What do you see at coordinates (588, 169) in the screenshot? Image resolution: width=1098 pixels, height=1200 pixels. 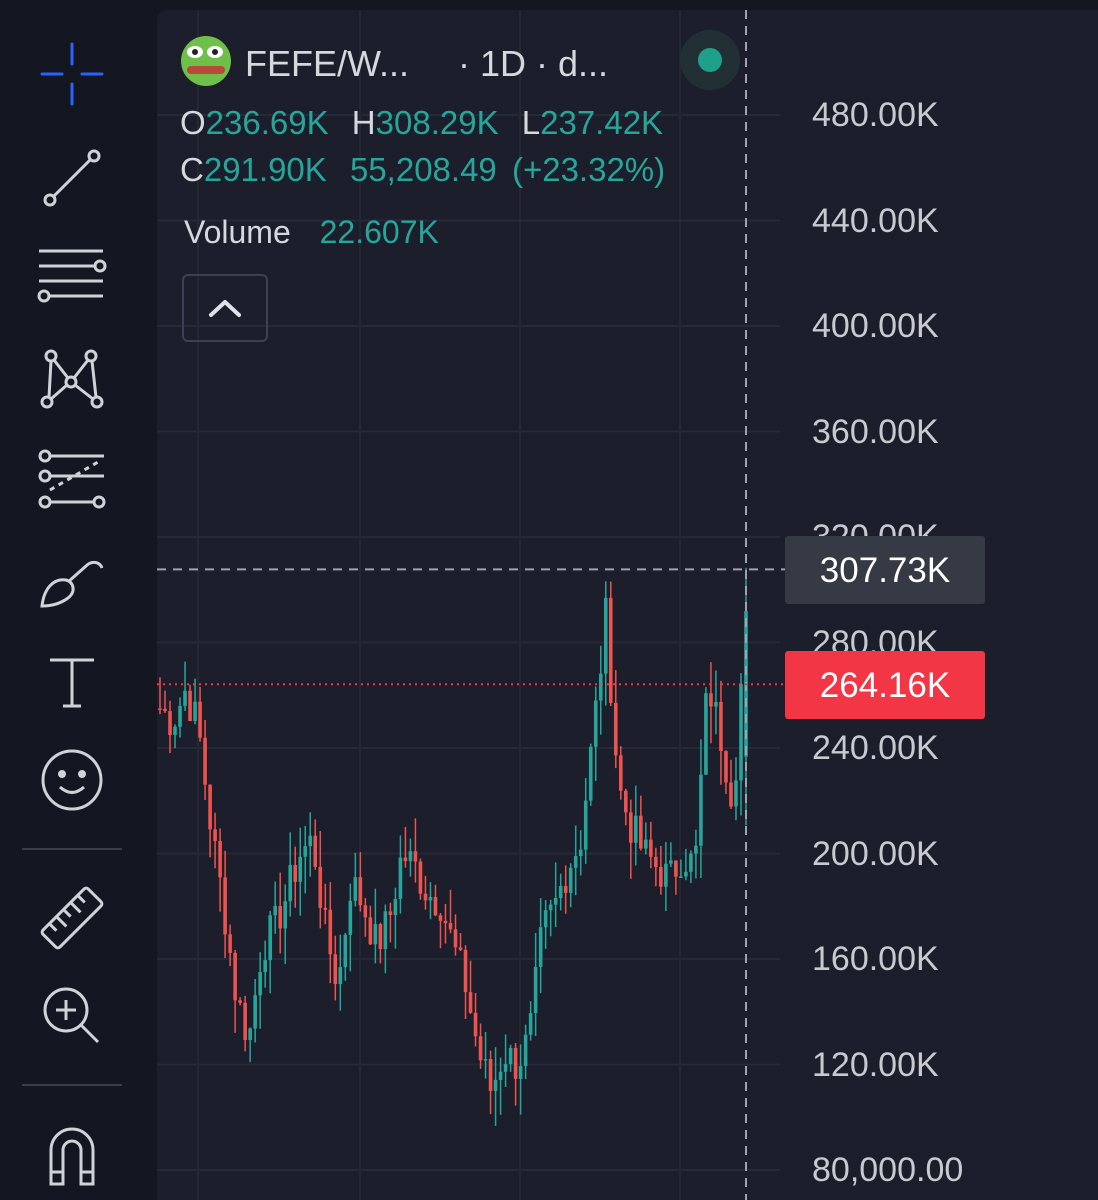 I see `change-percent: (+23.32%)` at bounding box center [588, 169].